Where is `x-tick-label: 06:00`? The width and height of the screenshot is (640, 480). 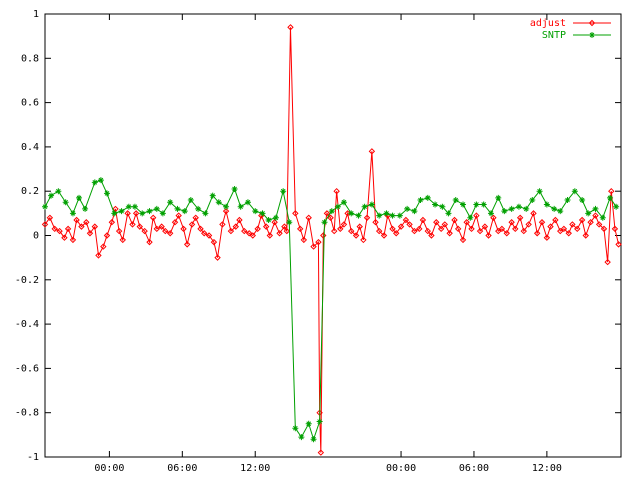
x-tick-label: 06:00 is located at coordinates (182, 468).